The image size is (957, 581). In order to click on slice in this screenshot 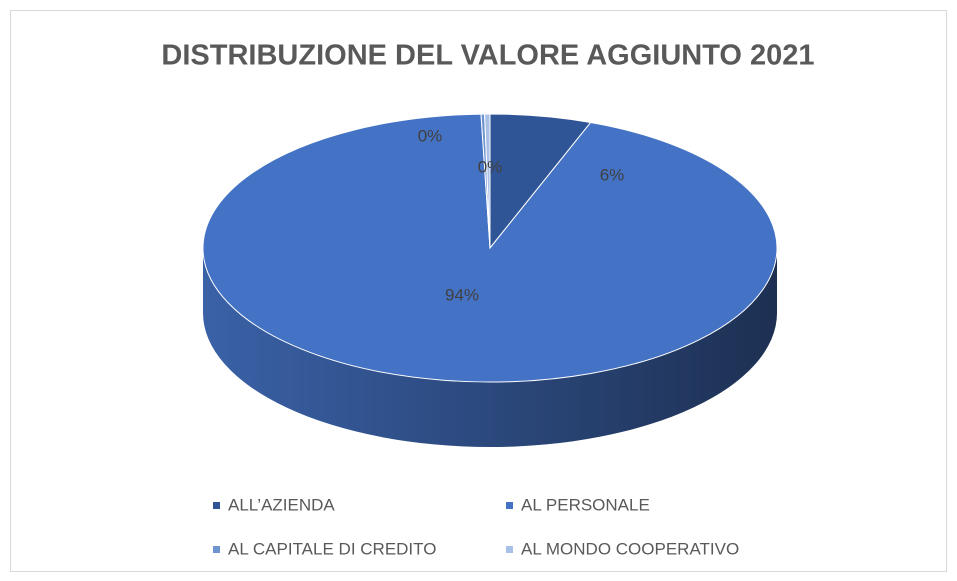, I will do `click(487, 181)`.